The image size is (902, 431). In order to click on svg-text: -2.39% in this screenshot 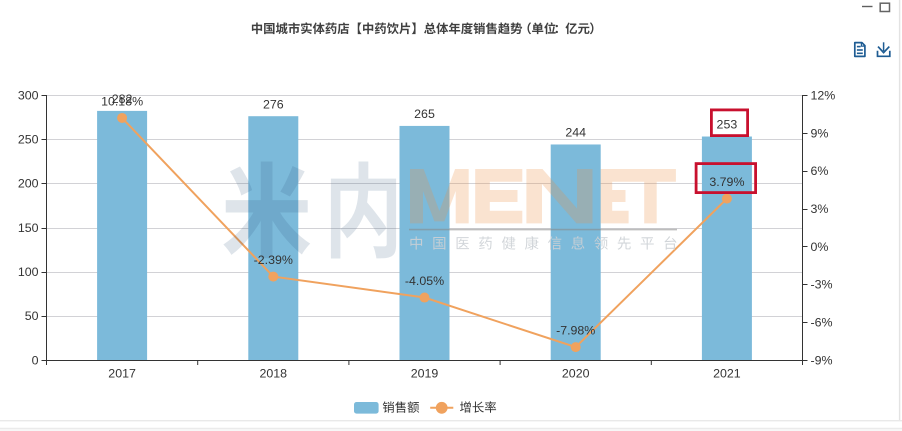, I will do `click(273, 260)`.